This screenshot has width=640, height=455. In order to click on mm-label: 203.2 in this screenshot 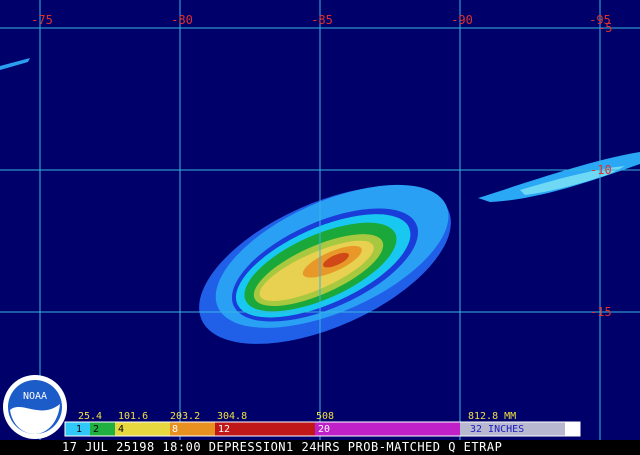, I will do `click(185, 416)`.